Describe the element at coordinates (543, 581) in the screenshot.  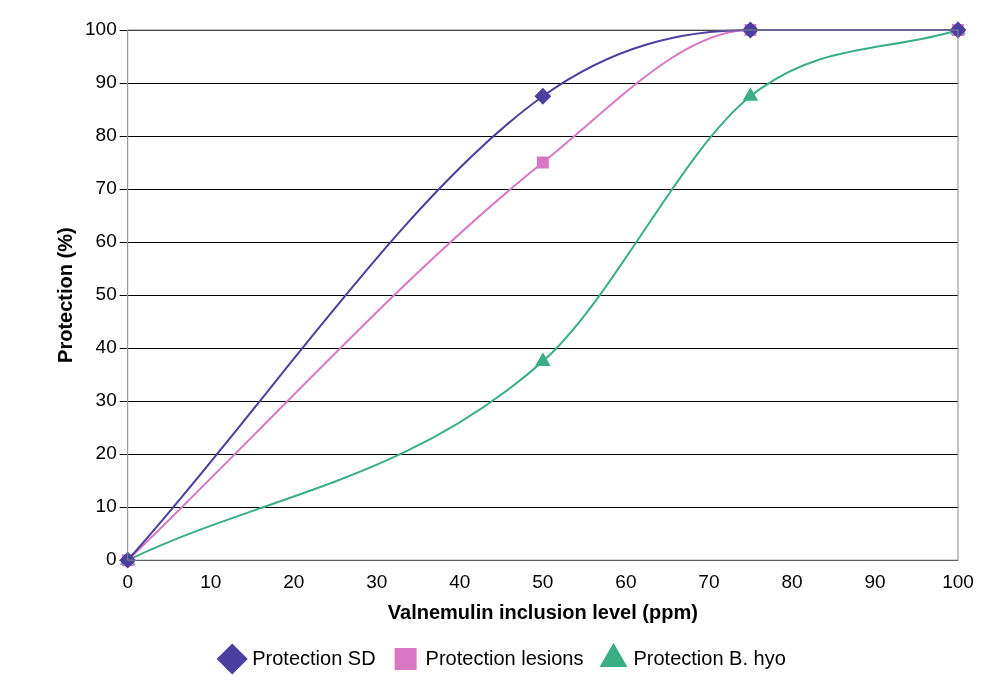
I see `x-tick-label: 50` at that location.